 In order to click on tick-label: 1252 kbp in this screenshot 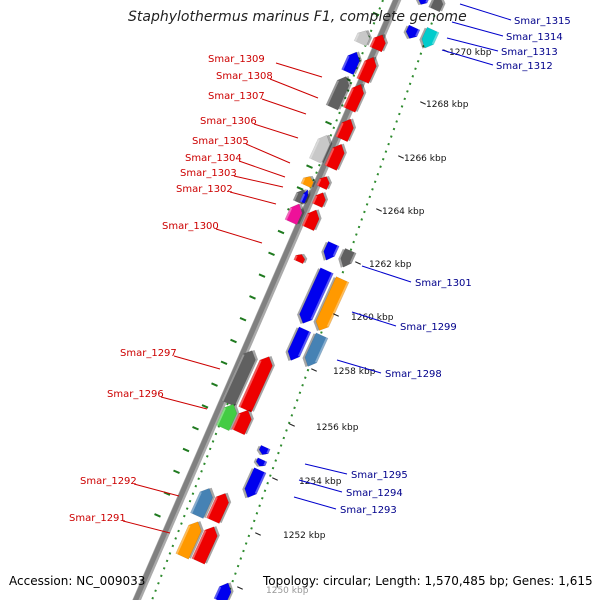, I will do `click(304, 536)`.